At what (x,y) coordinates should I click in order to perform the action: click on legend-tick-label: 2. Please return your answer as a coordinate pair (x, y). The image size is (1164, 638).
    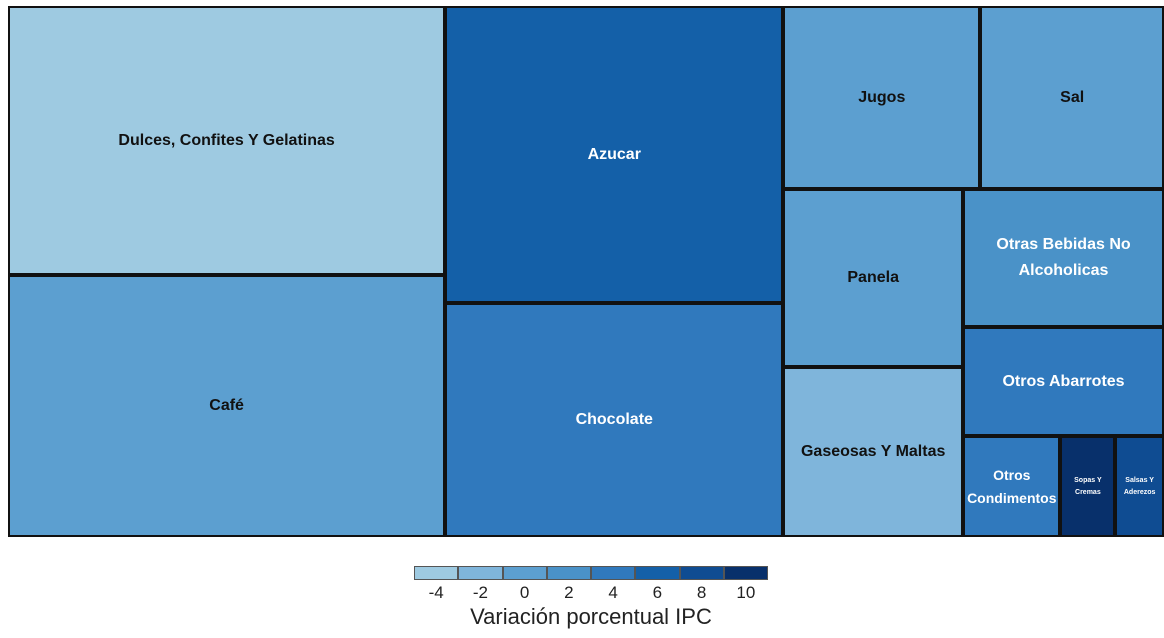
    Looking at the image, I should click on (569, 592).